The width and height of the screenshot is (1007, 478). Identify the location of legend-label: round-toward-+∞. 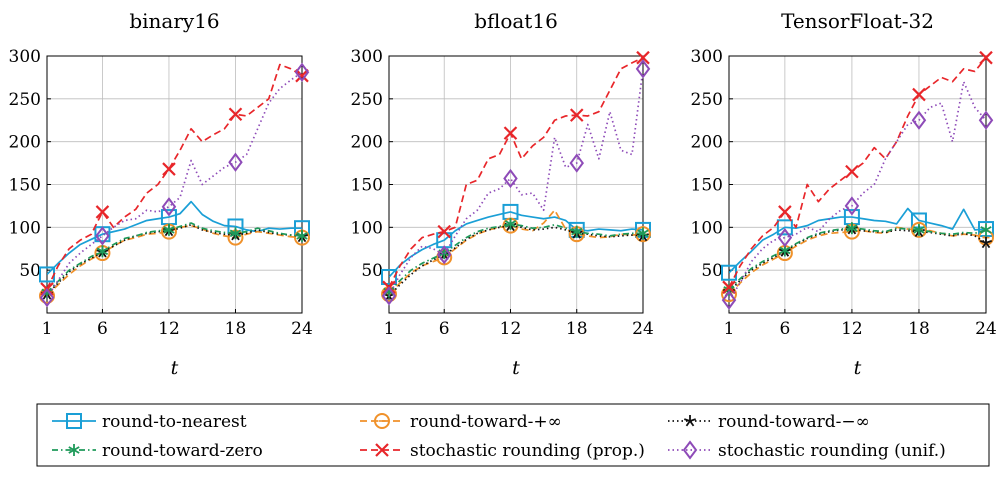
(486, 422).